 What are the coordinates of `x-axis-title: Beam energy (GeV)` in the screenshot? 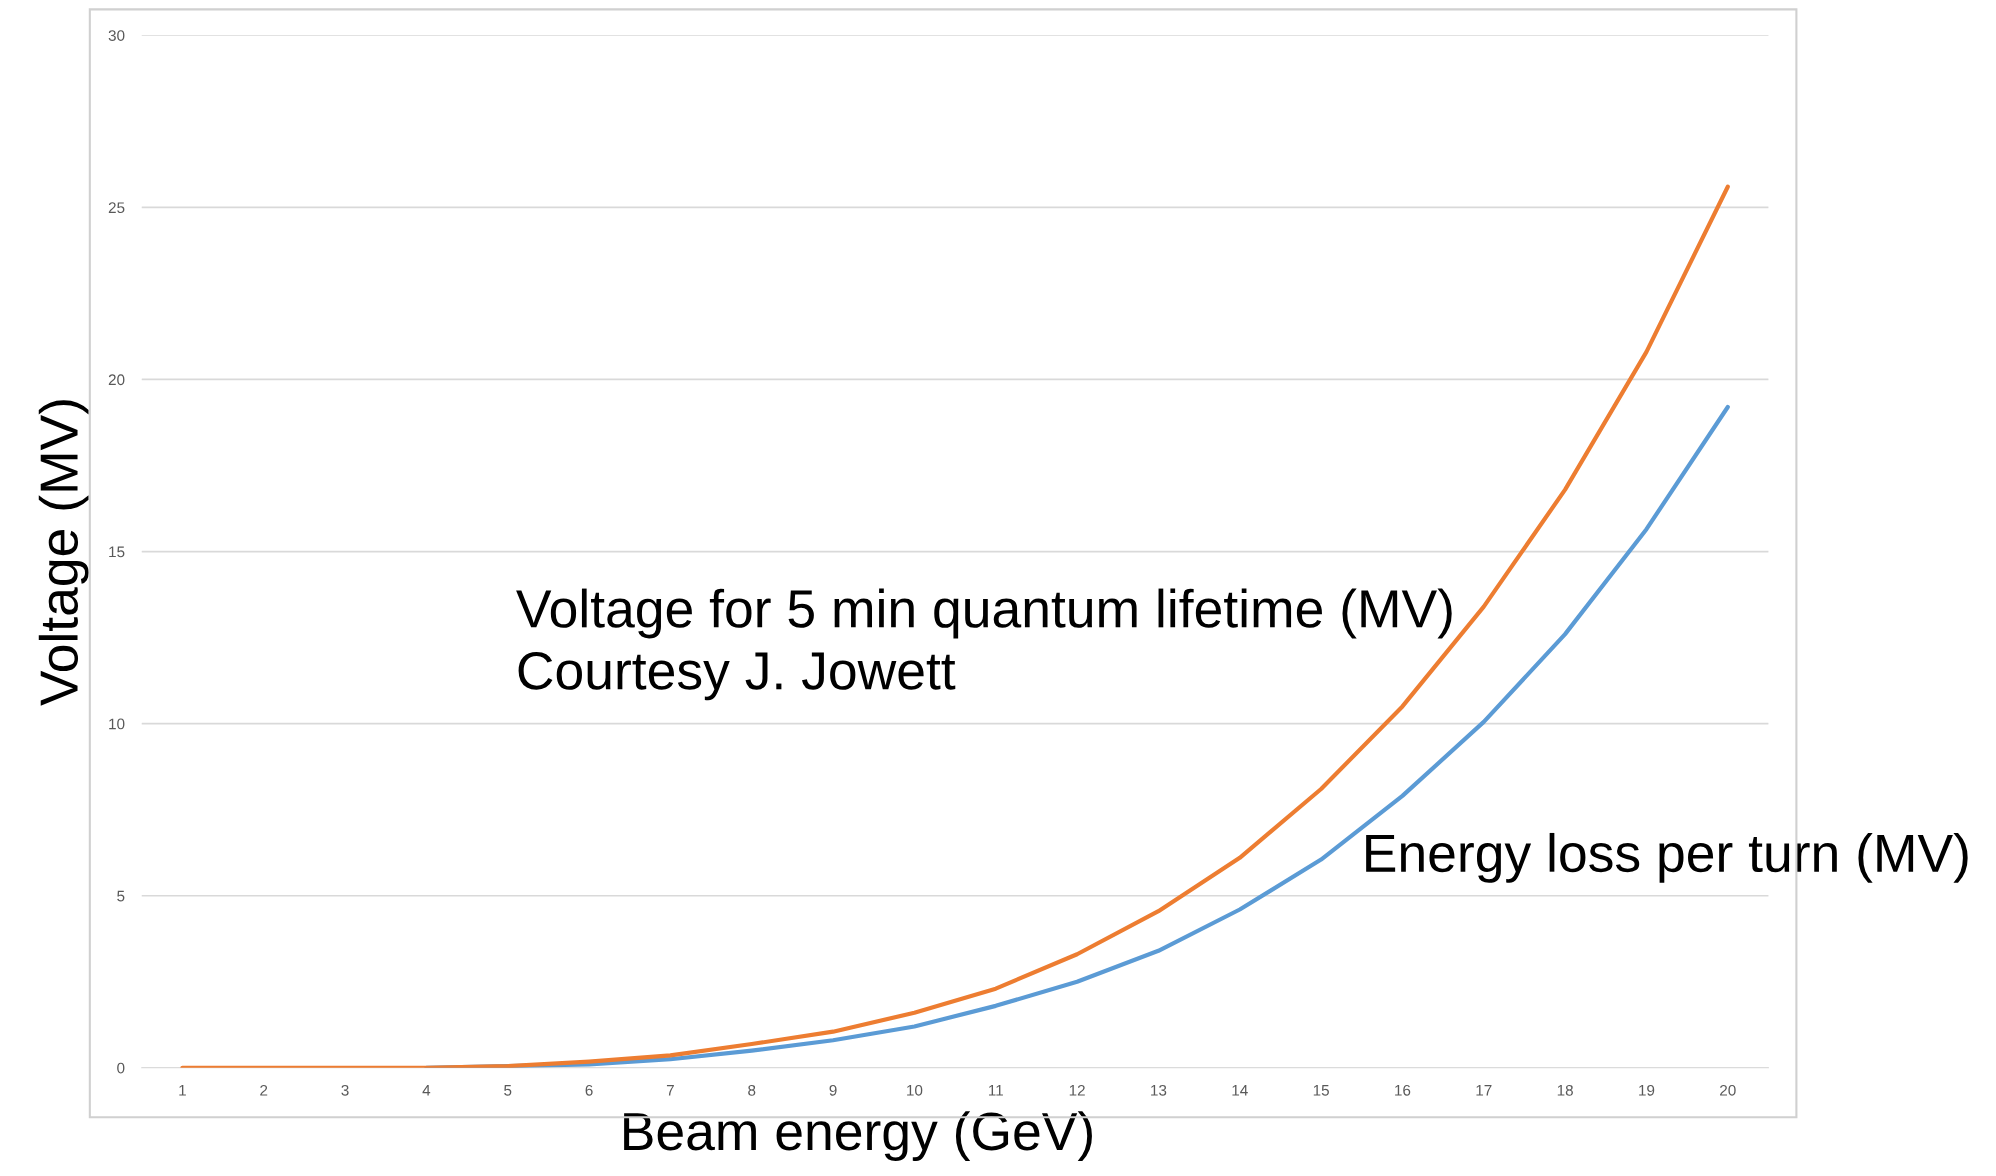 It's located at (858, 1136).